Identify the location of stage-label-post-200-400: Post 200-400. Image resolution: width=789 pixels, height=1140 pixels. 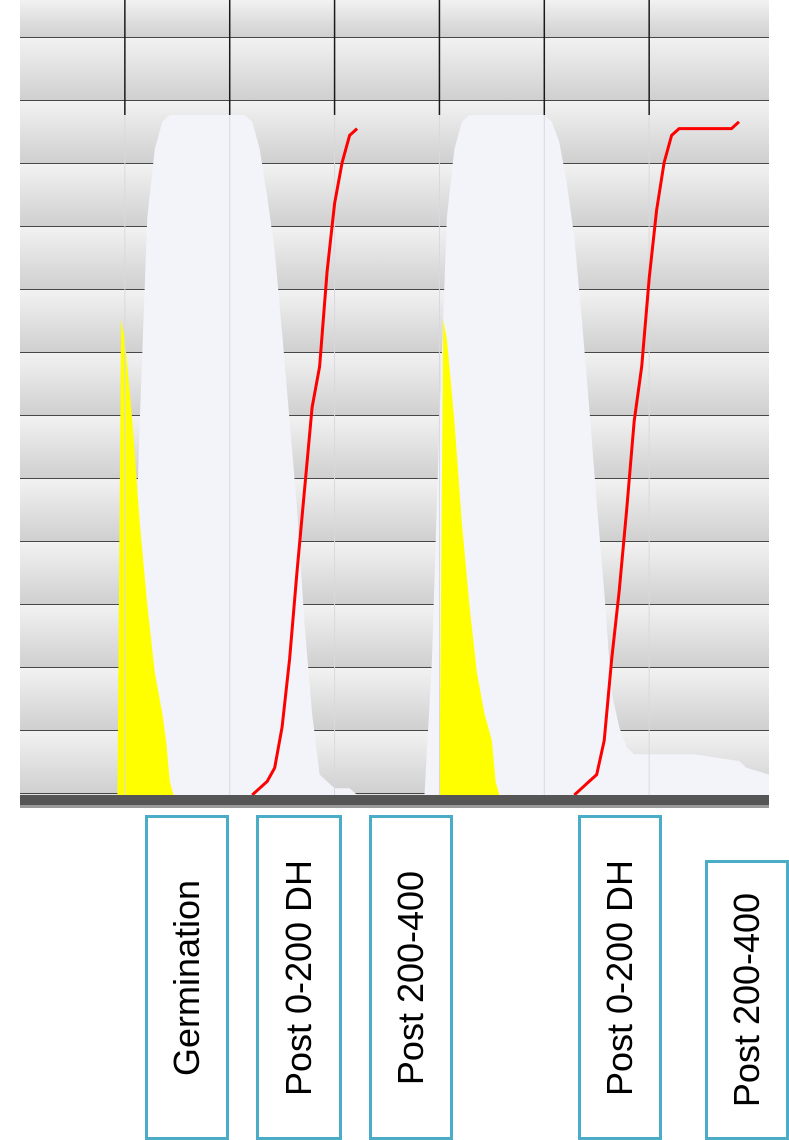
(411, 977).